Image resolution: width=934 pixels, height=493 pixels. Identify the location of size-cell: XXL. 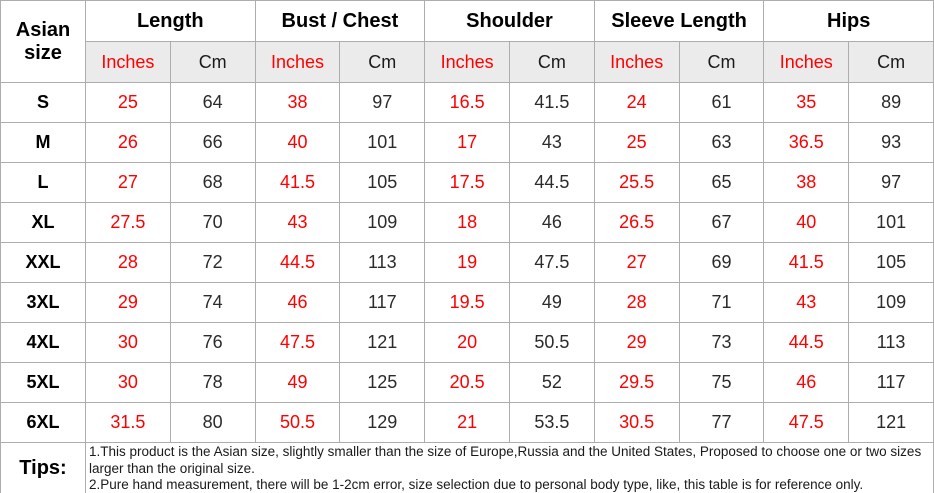
(43, 262).